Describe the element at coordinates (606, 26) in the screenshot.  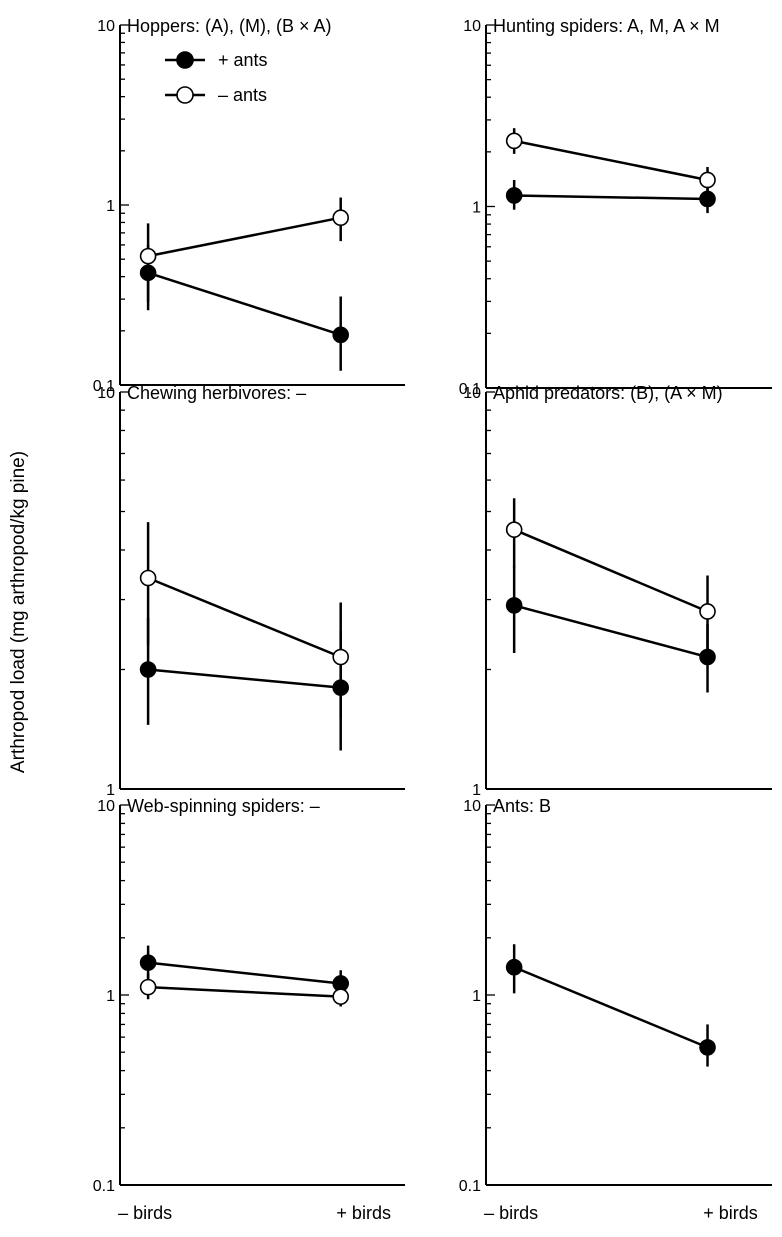
I see `panel-title: Hunting spiders: A, M, A × M` at that location.